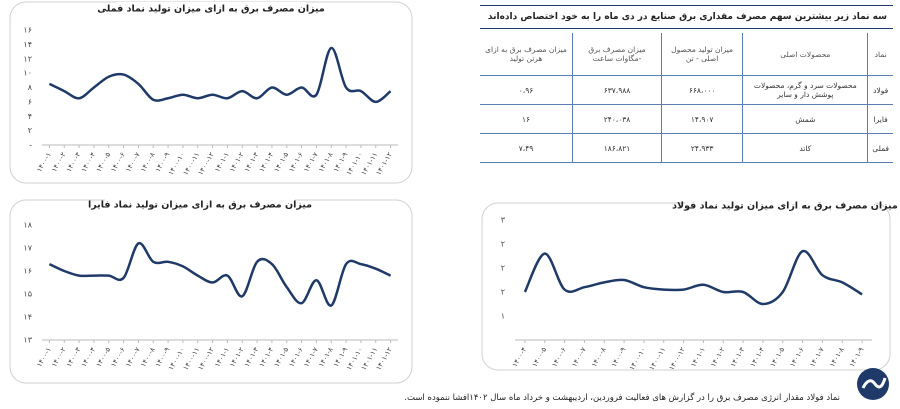  Describe the element at coordinates (880, 119) in the screenshot. I see `table-cell: فایرا` at that location.